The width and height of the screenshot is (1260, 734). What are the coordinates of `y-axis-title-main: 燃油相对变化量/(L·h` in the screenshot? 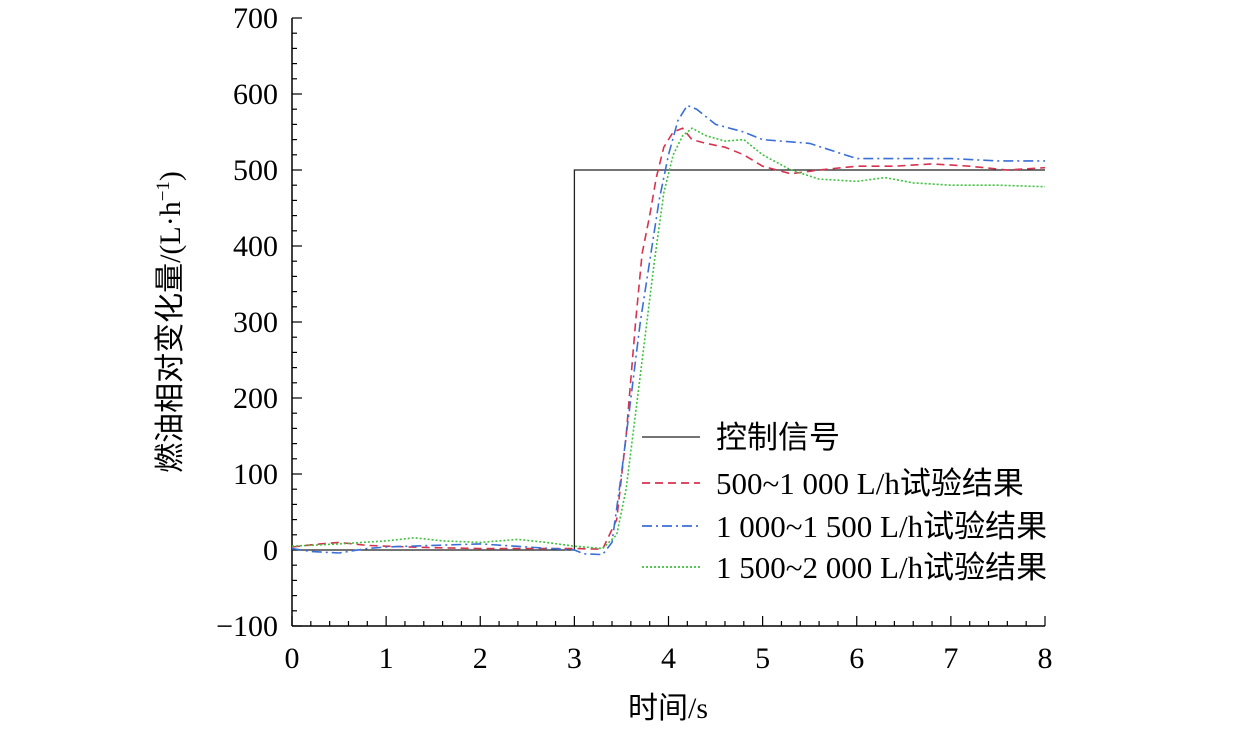 It's located at (170, 337).